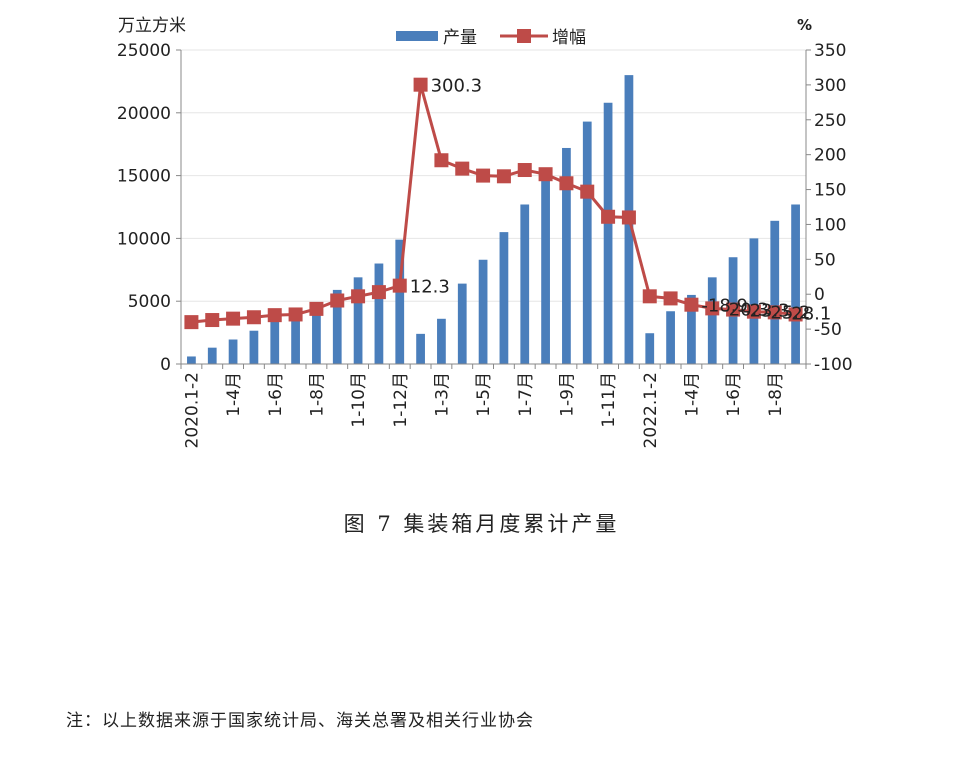 Image resolution: width=963 pixels, height=774 pixels. I want to click on right-tick-label: 150, so click(830, 191).